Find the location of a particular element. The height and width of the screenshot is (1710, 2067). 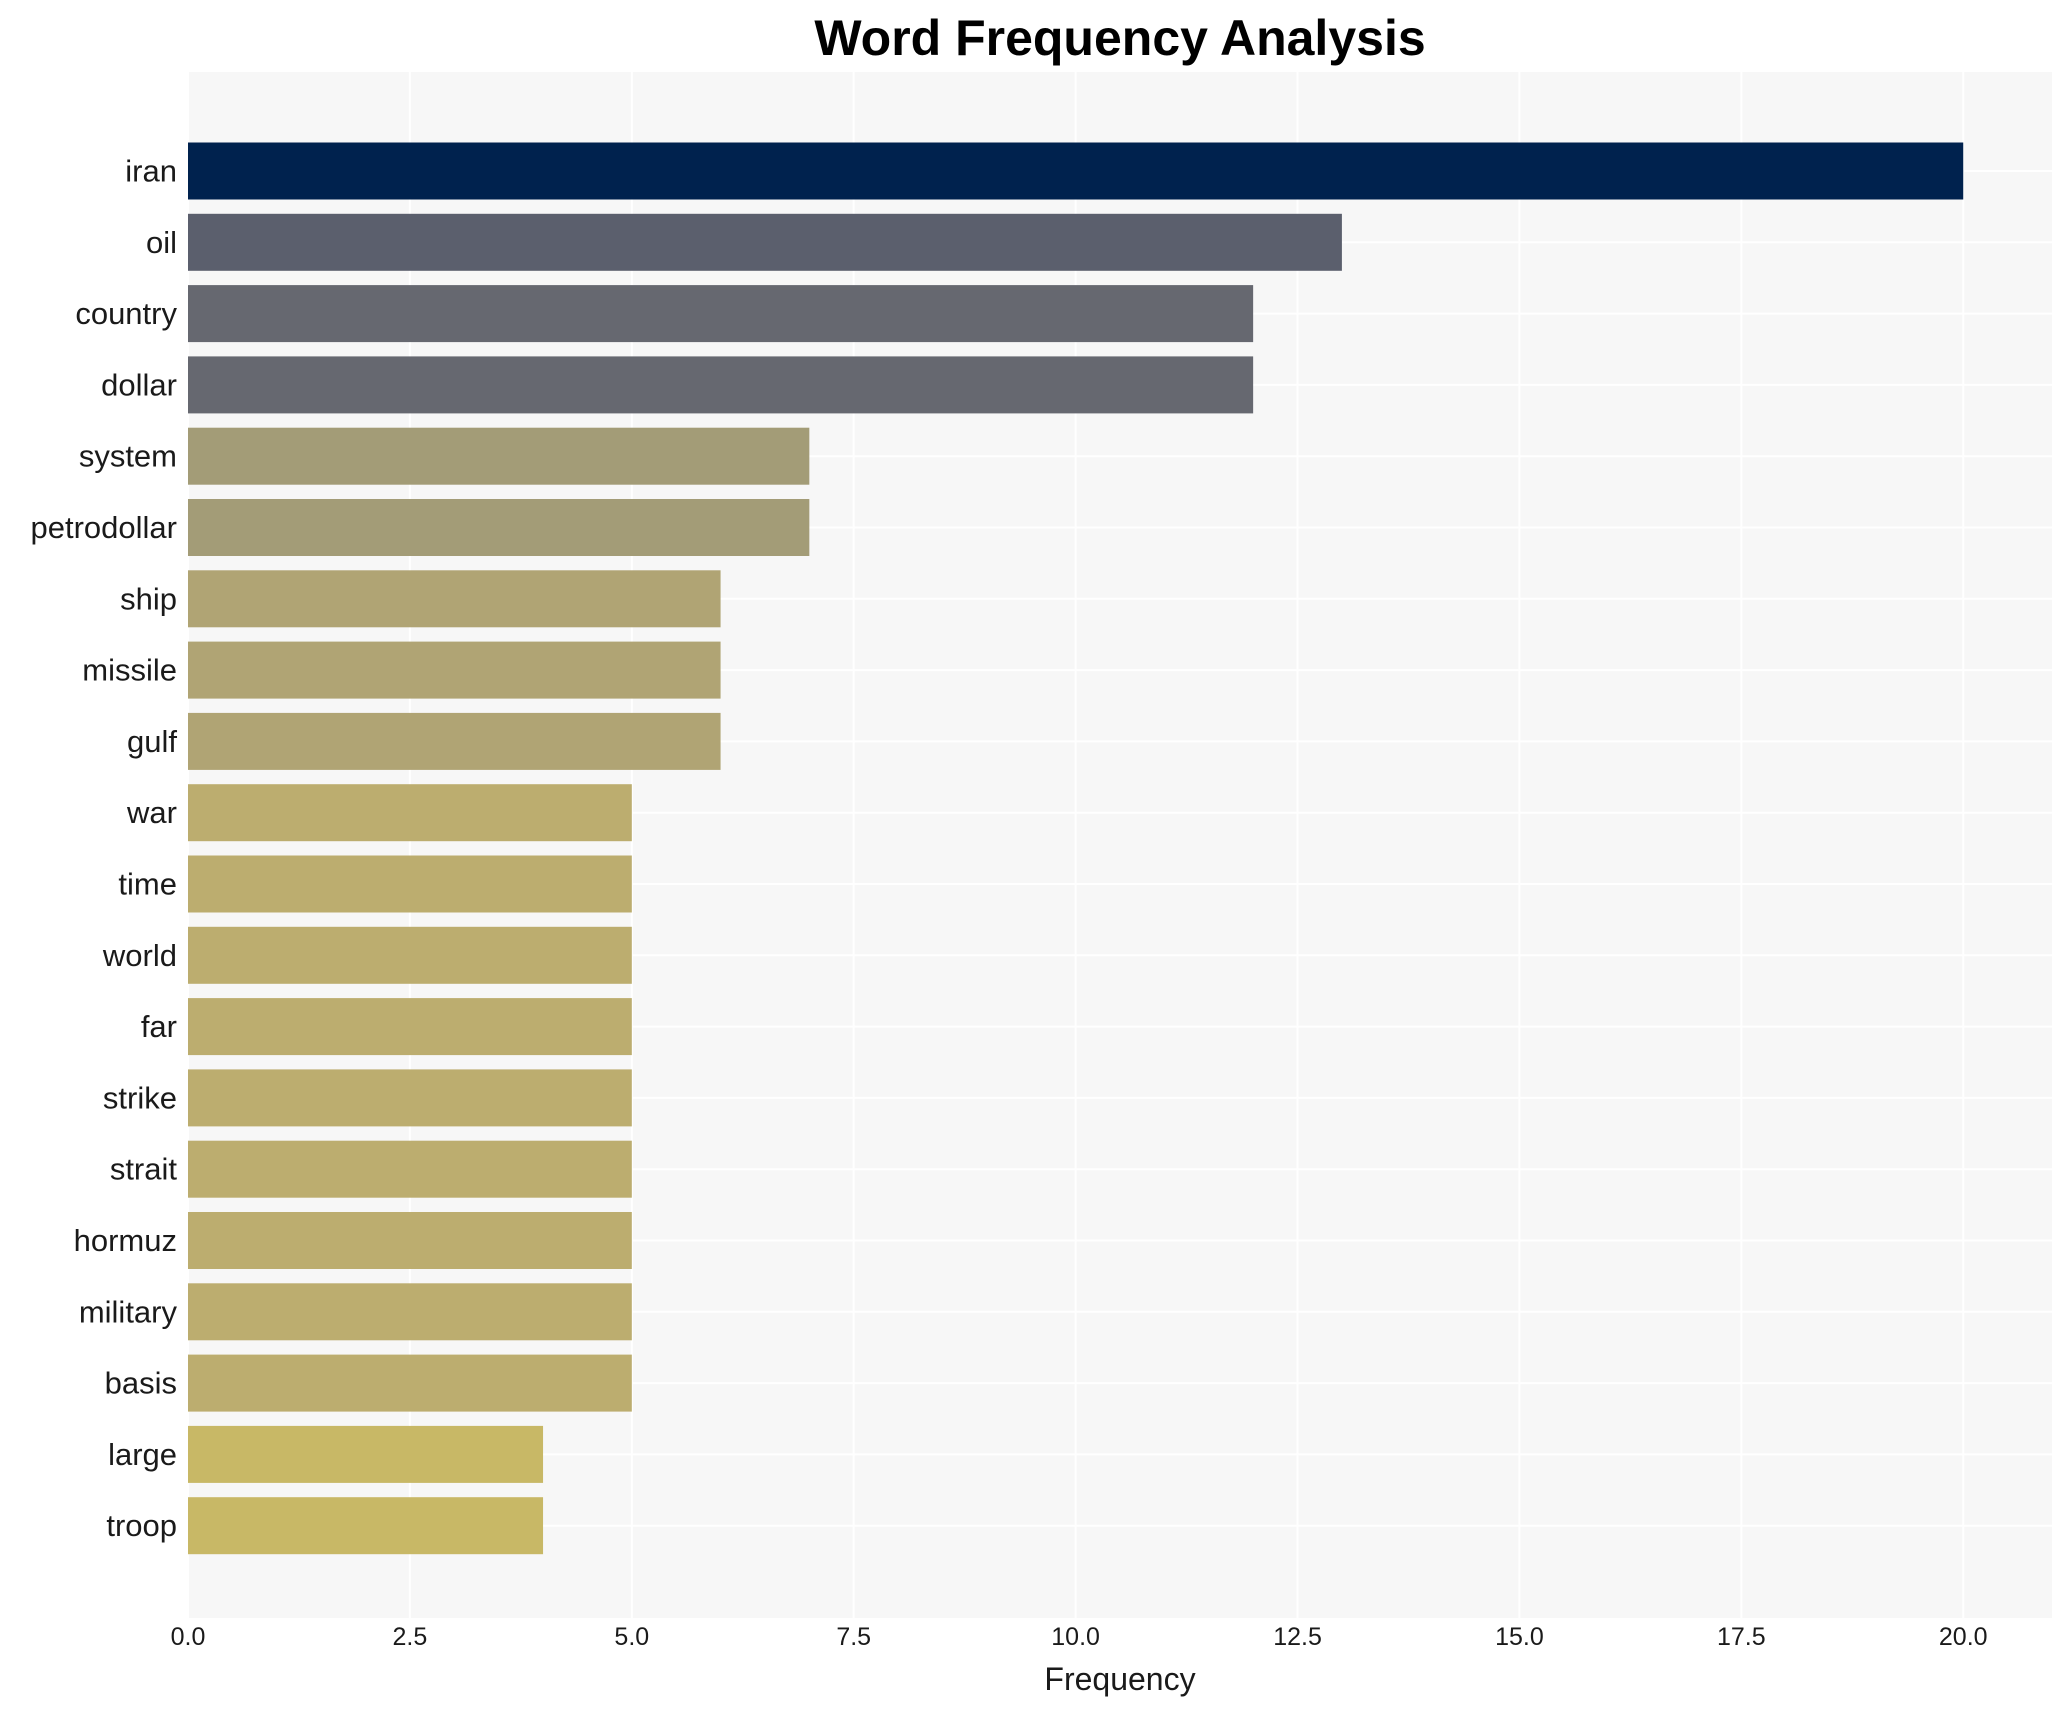

y-tick-label-system: system is located at coordinates (128, 456).